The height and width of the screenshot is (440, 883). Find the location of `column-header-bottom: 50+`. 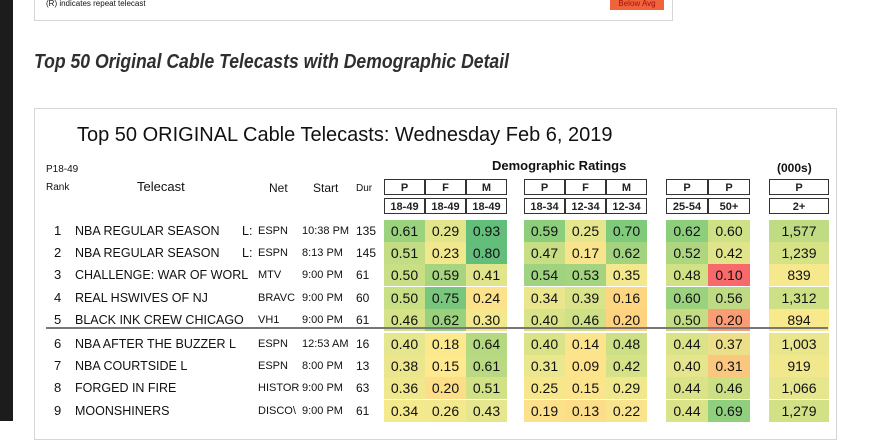

column-header-bottom: 50+ is located at coordinates (729, 206).